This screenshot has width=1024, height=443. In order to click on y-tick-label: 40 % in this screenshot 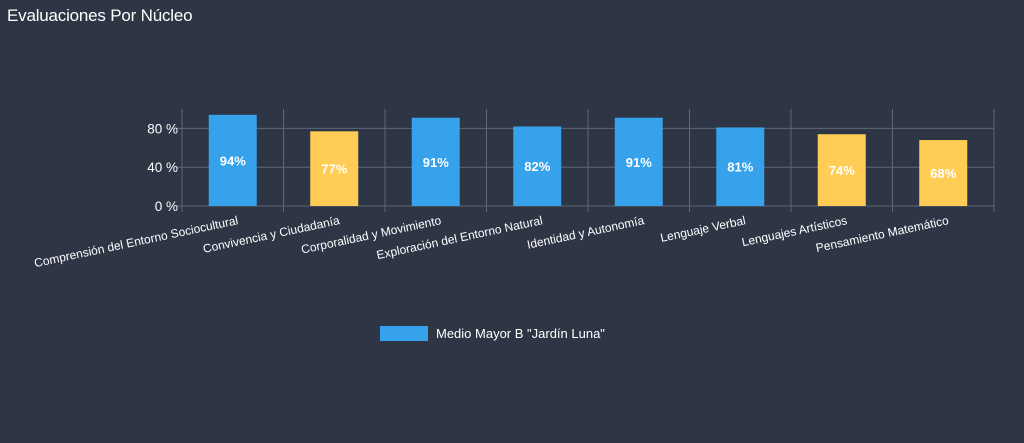, I will do `click(162, 167)`.